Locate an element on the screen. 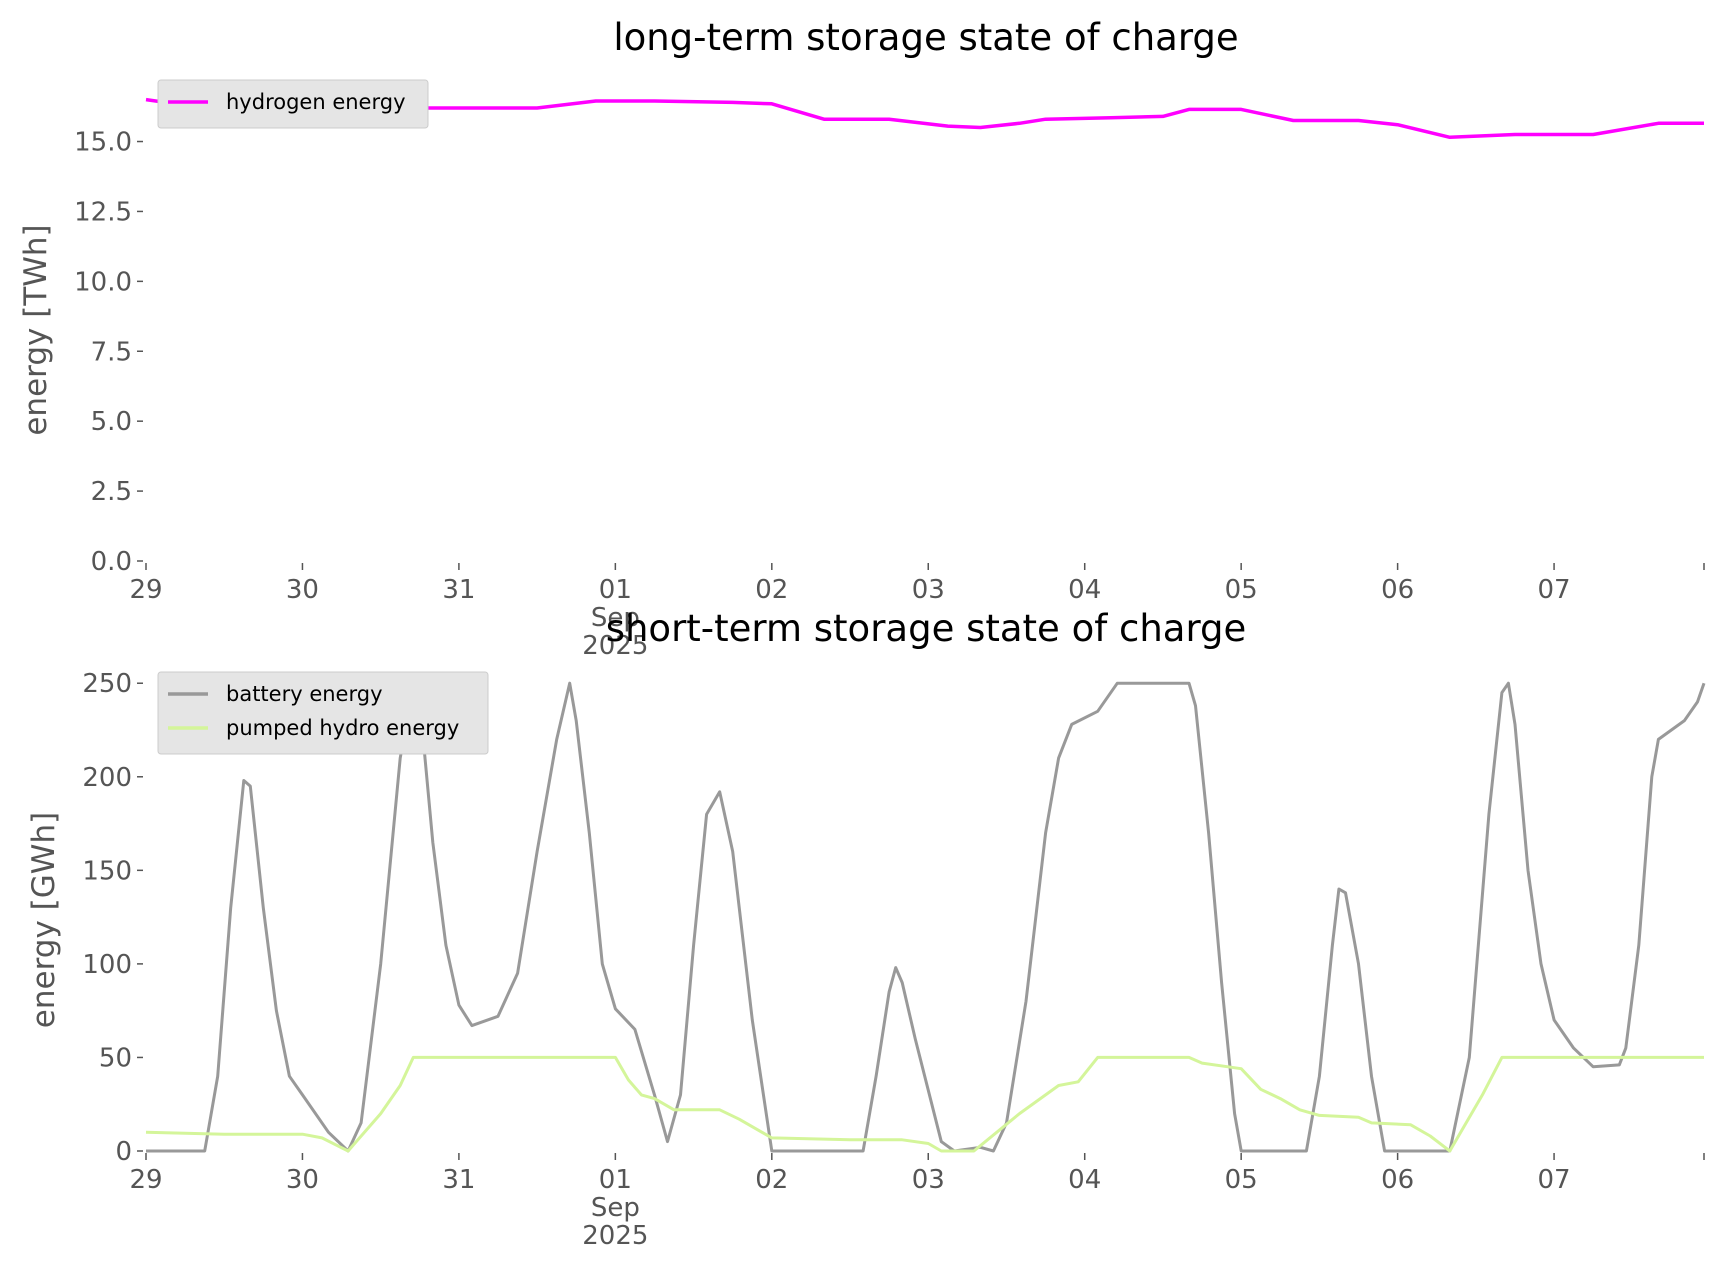 Image resolution: width=1715 pixels, height=1277 pixels. legend: hydrogen energy is located at coordinates (293, 104).